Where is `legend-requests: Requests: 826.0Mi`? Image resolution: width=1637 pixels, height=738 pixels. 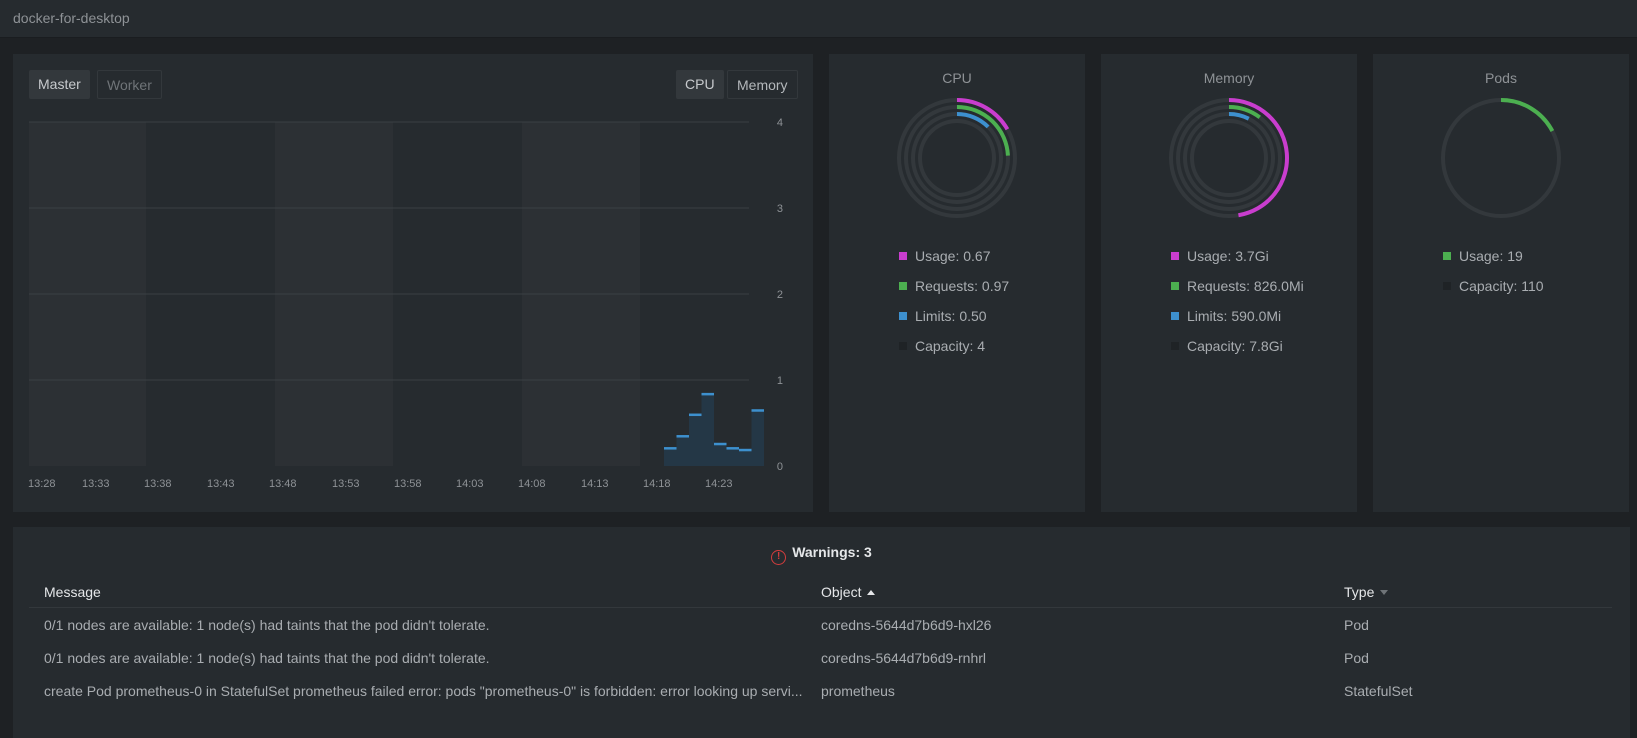
legend-requests: Requests: 826.0Mi is located at coordinates (1237, 293).